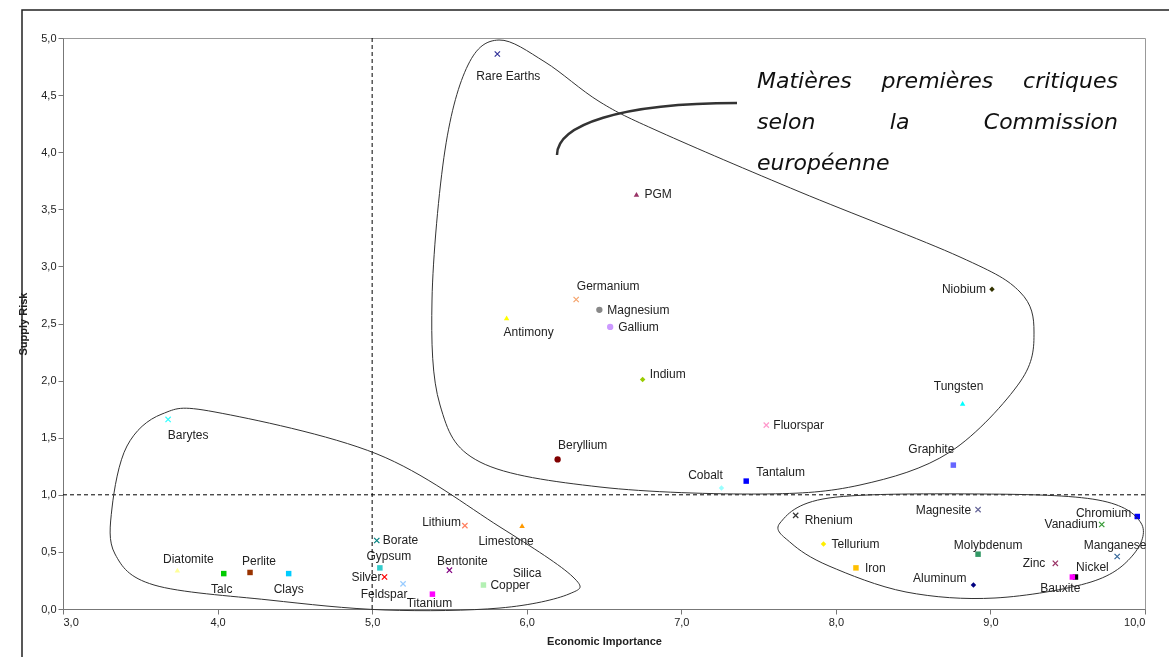 The height and width of the screenshot is (657, 1169). Describe the element at coordinates (958, 386) in the screenshot. I see `series-label: Tungsten` at that location.